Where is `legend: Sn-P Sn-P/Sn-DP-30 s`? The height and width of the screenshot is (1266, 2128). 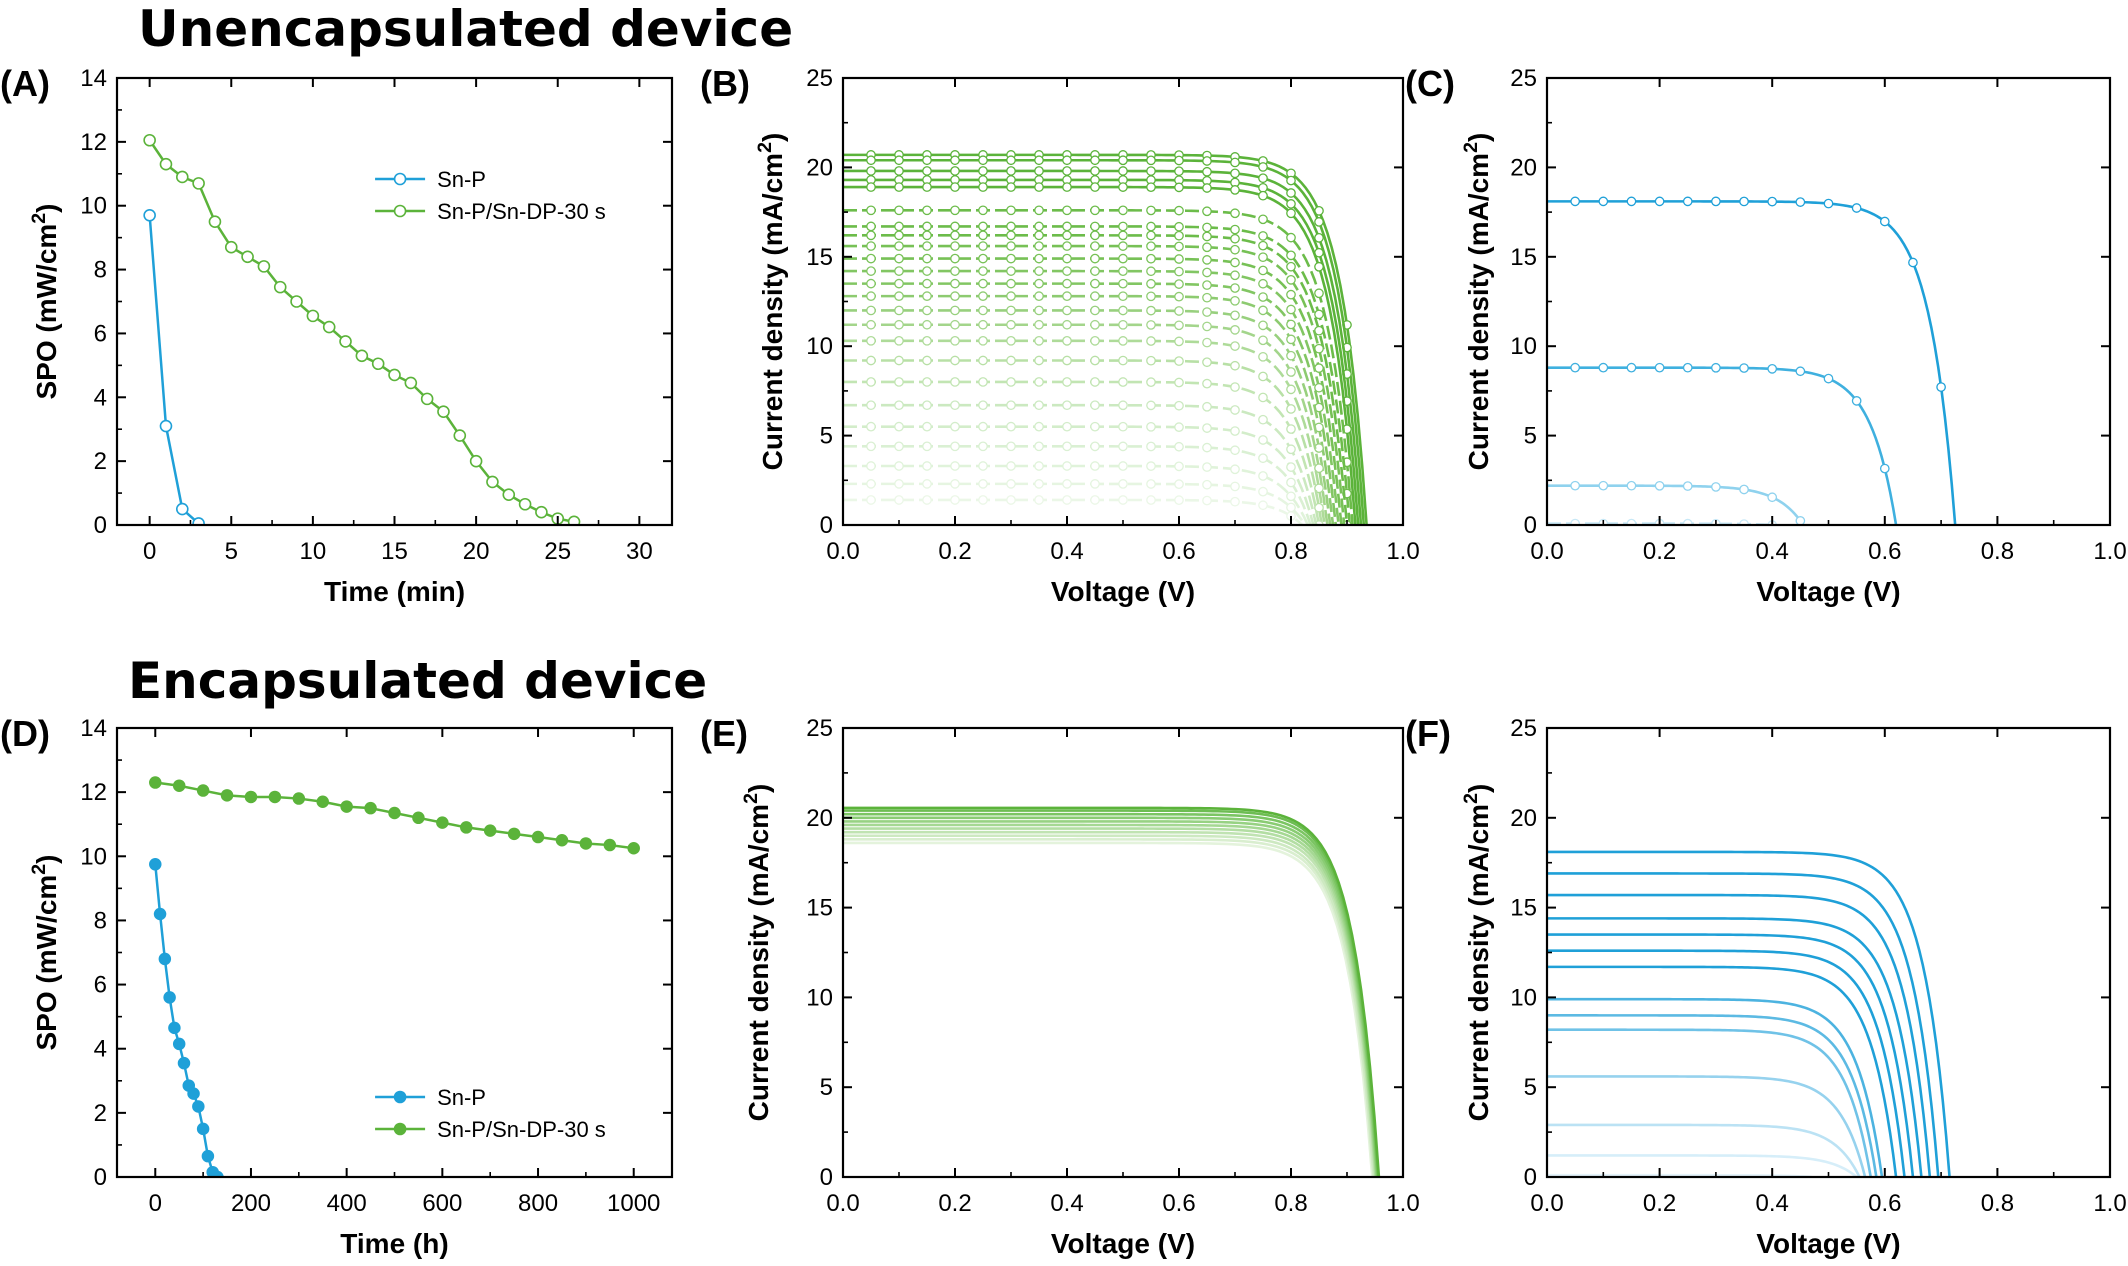
legend: Sn-P Sn-P/Sn-DP-30 s is located at coordinates (490, 195).